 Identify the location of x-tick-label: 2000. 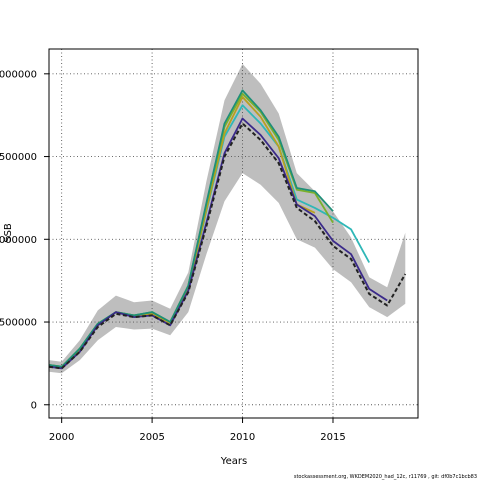
(61, 437).